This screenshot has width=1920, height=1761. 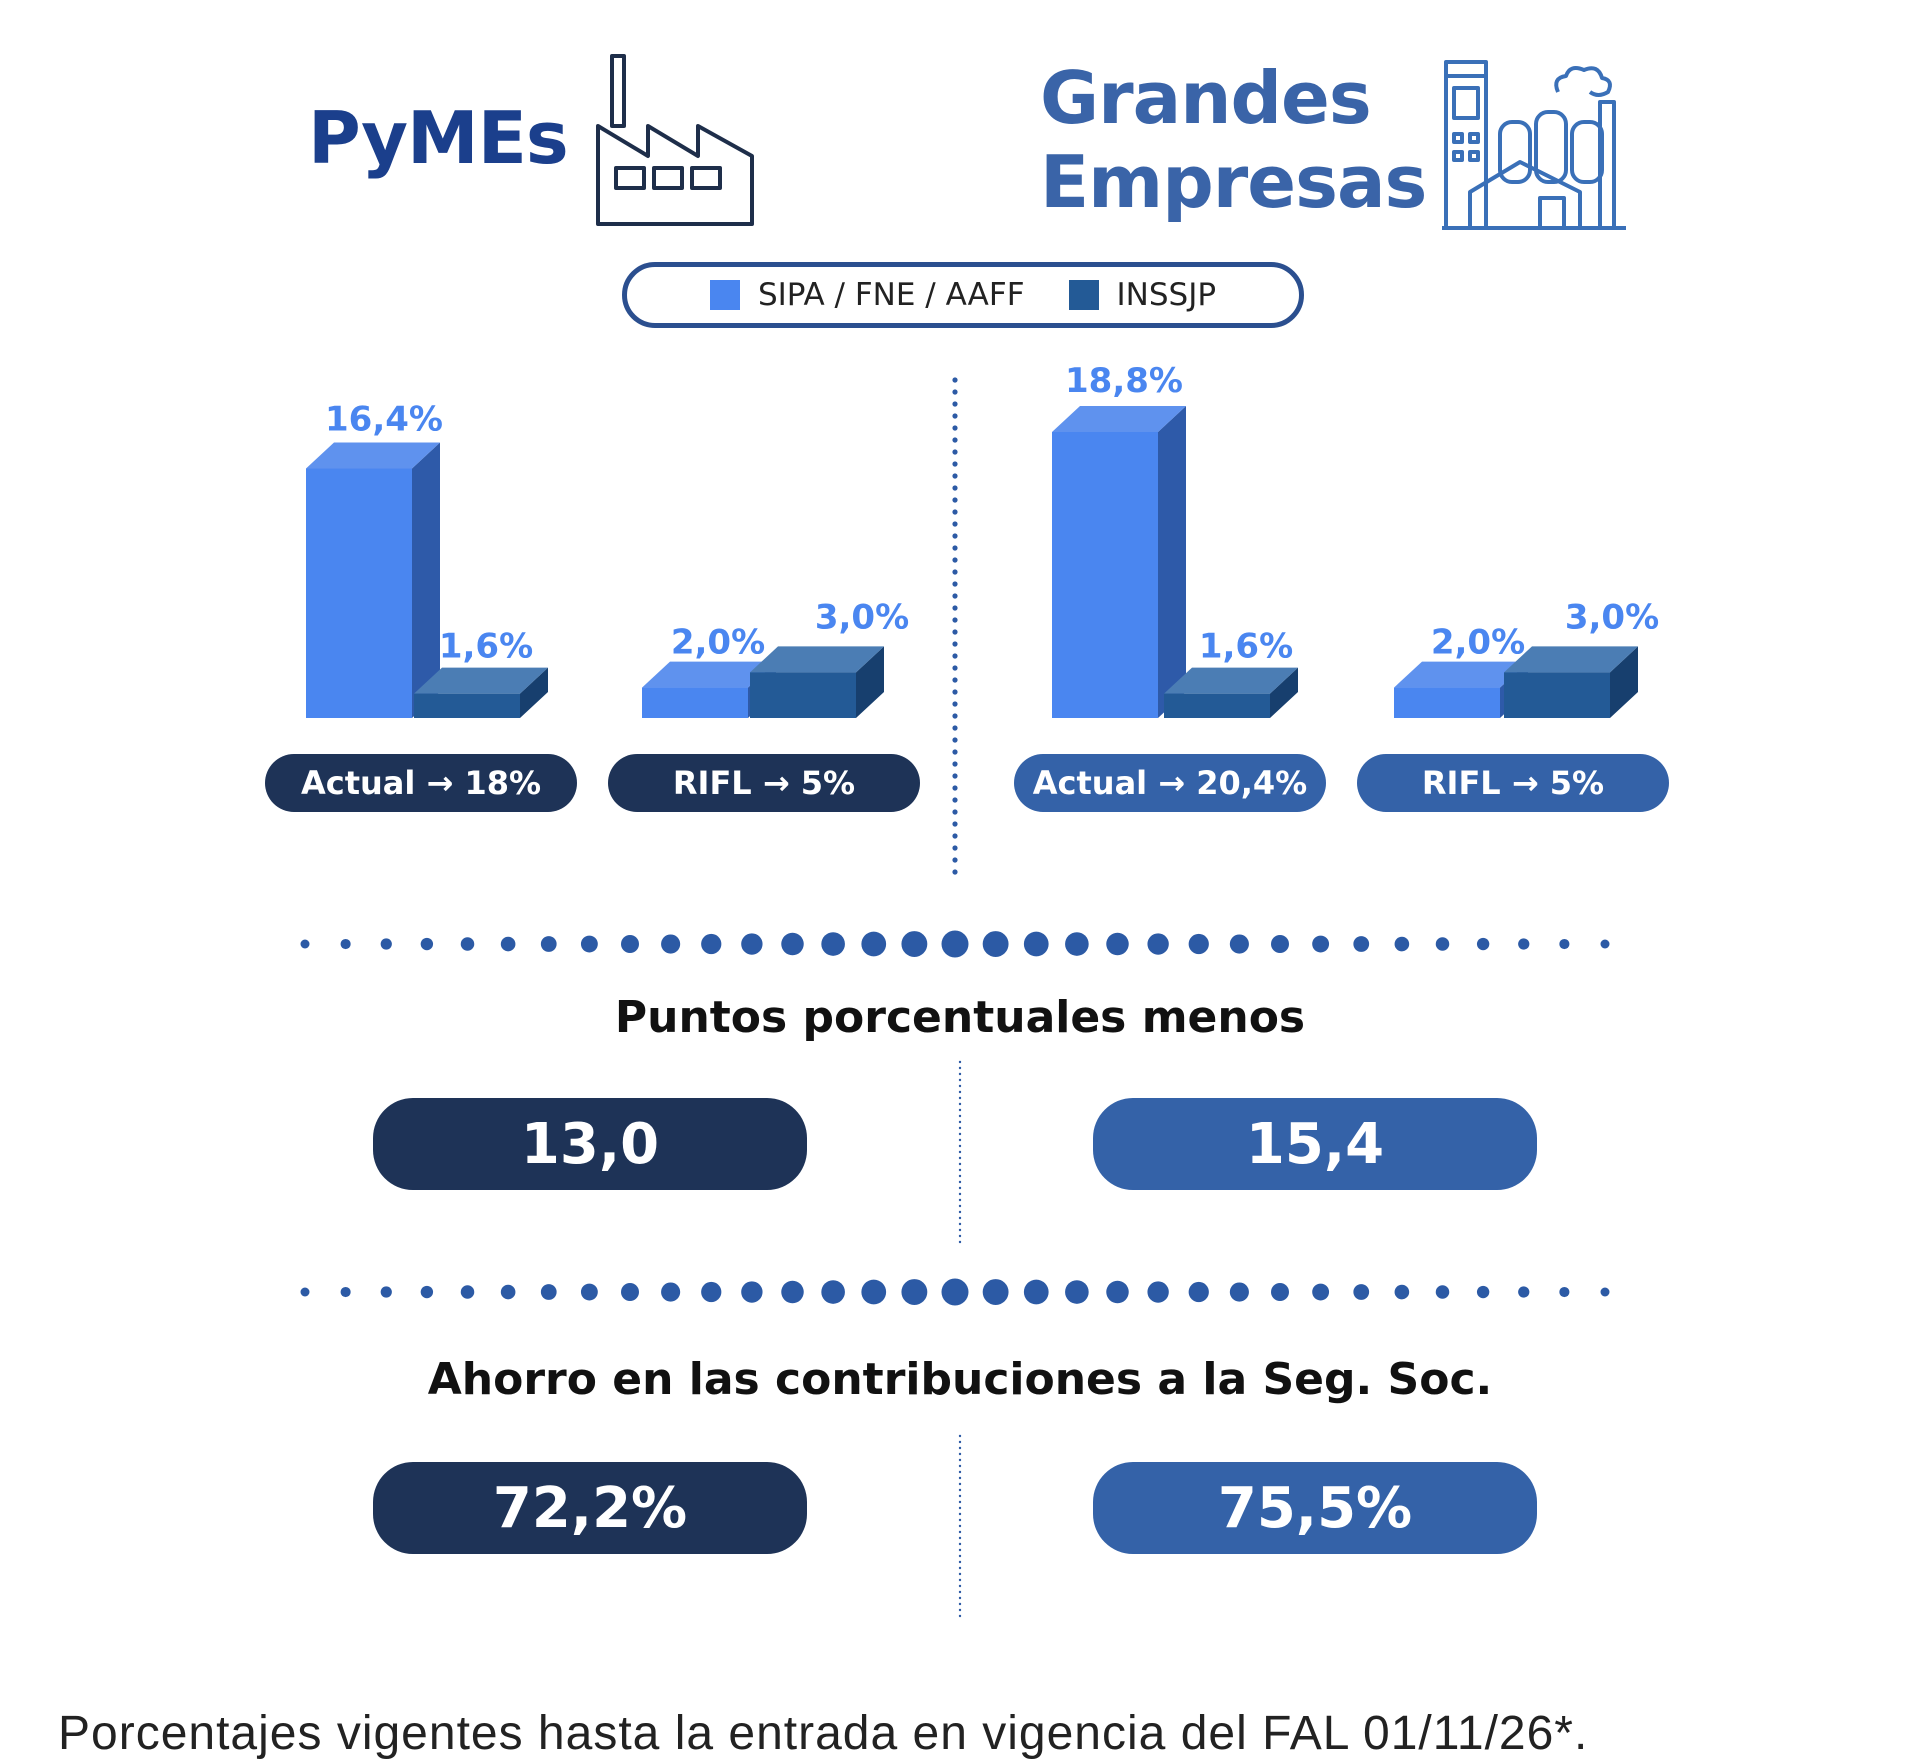 I want to click on bar-0-1-sipa-top, so click(x=709, y=674).